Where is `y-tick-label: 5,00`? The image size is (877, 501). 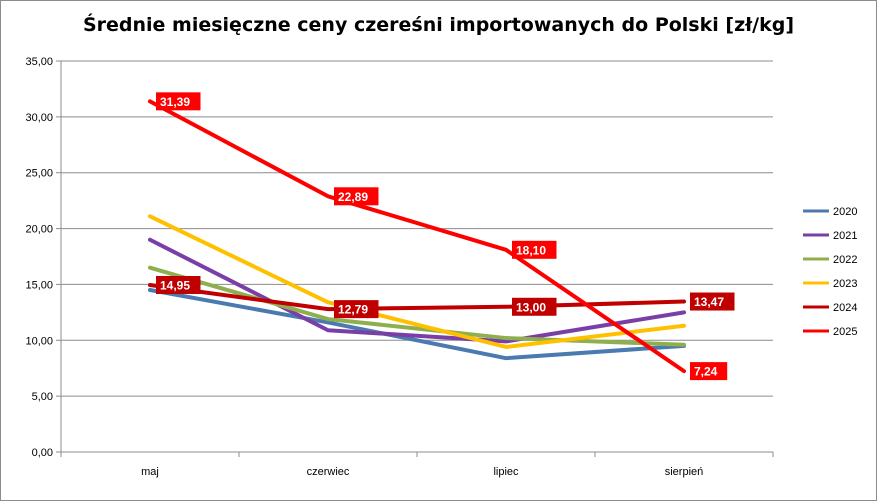 y-tick-label: 5,00 is located at coordinates (42, 397).